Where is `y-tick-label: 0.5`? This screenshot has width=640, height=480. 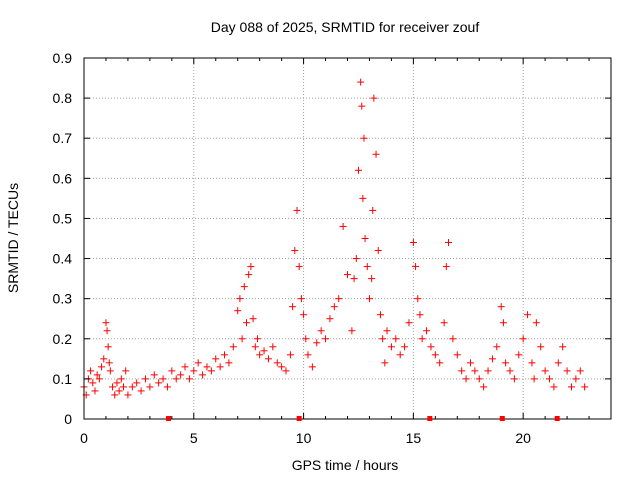 y-tick-label: 0.5 is located at coordinates (63, 218).